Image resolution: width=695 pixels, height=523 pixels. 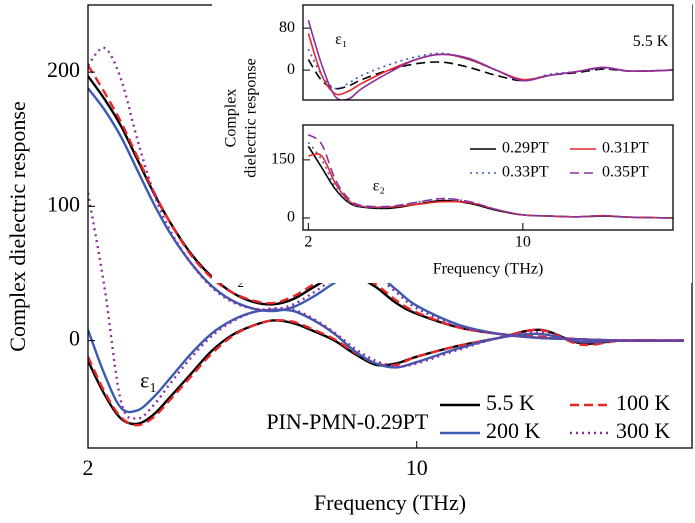 What do you see at coordinates (643, 430) in the screenshot?
I see `legend-label: 300 K` at bounding box center [643, 430].